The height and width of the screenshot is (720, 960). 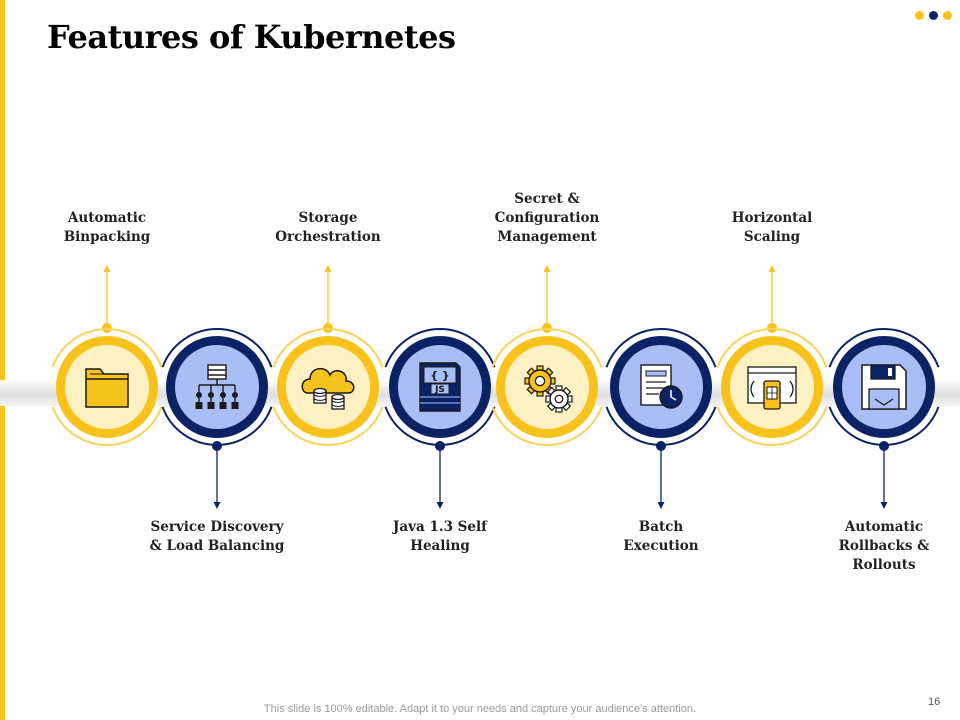 I want to click on accent-bar, so click(x=2, y=360).